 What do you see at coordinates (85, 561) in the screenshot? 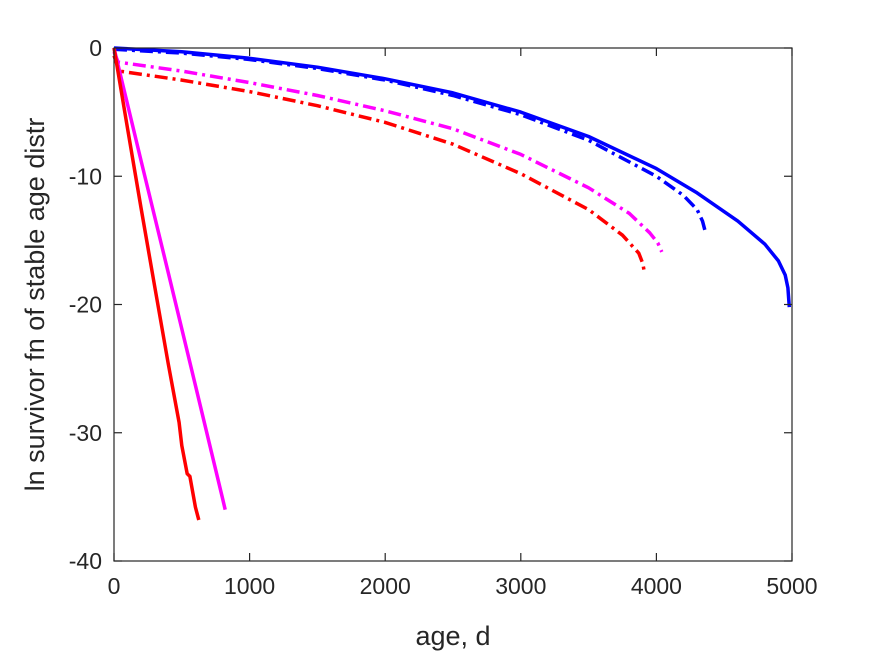
I see `y-tick-label: -40` at bounding box center [85, 561].